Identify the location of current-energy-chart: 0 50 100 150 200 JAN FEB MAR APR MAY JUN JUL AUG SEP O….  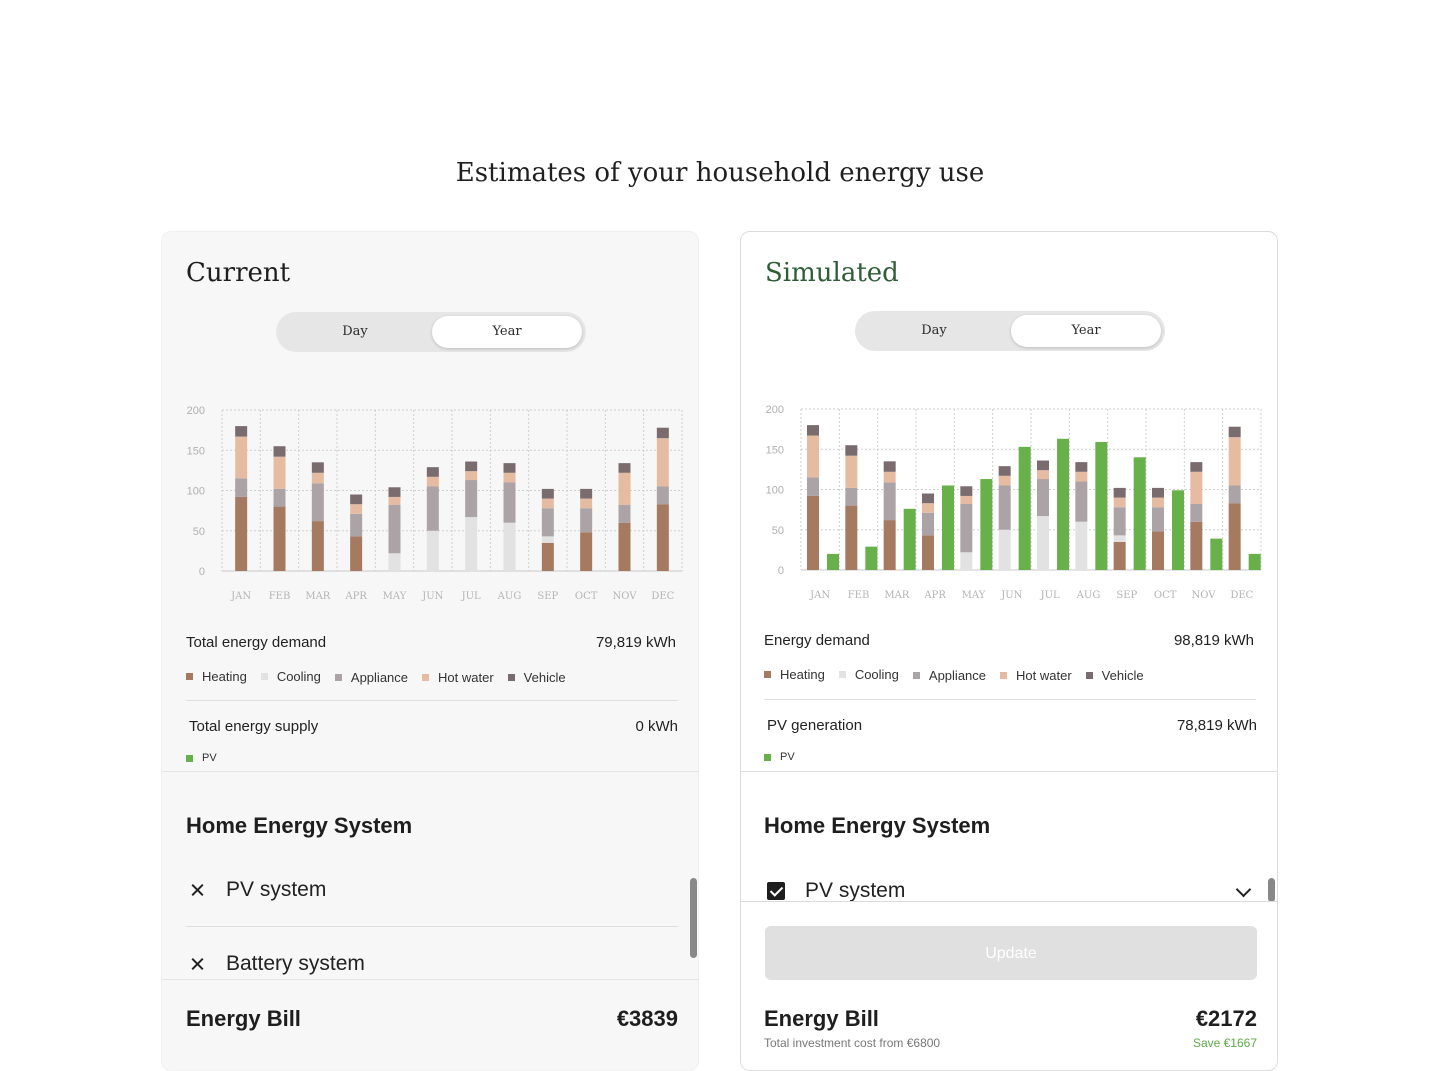
(435, 503).